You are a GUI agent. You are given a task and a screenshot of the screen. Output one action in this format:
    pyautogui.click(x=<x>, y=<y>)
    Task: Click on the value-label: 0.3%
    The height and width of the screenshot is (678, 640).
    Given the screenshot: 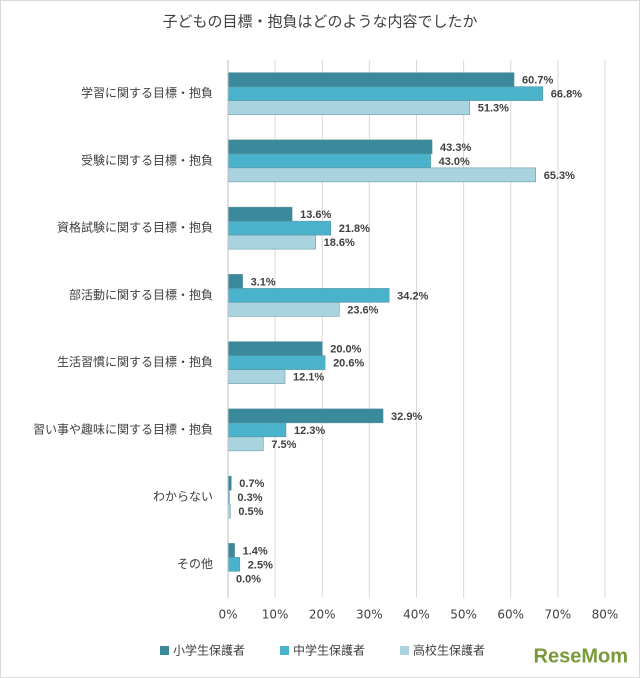 What is the action you would take?
    pyautogui.click(x=249, y=498)
    